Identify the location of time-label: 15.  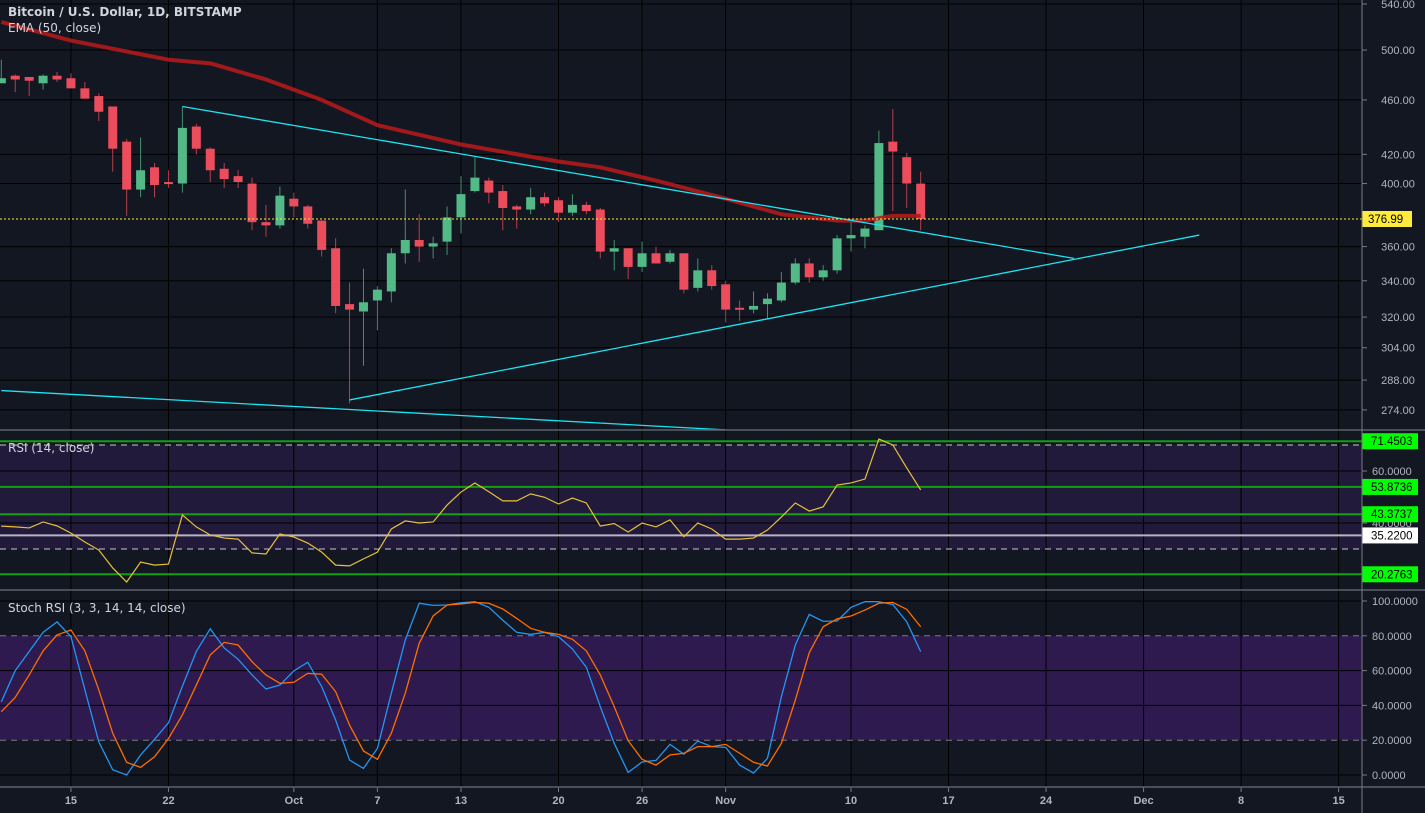
(71, 801).